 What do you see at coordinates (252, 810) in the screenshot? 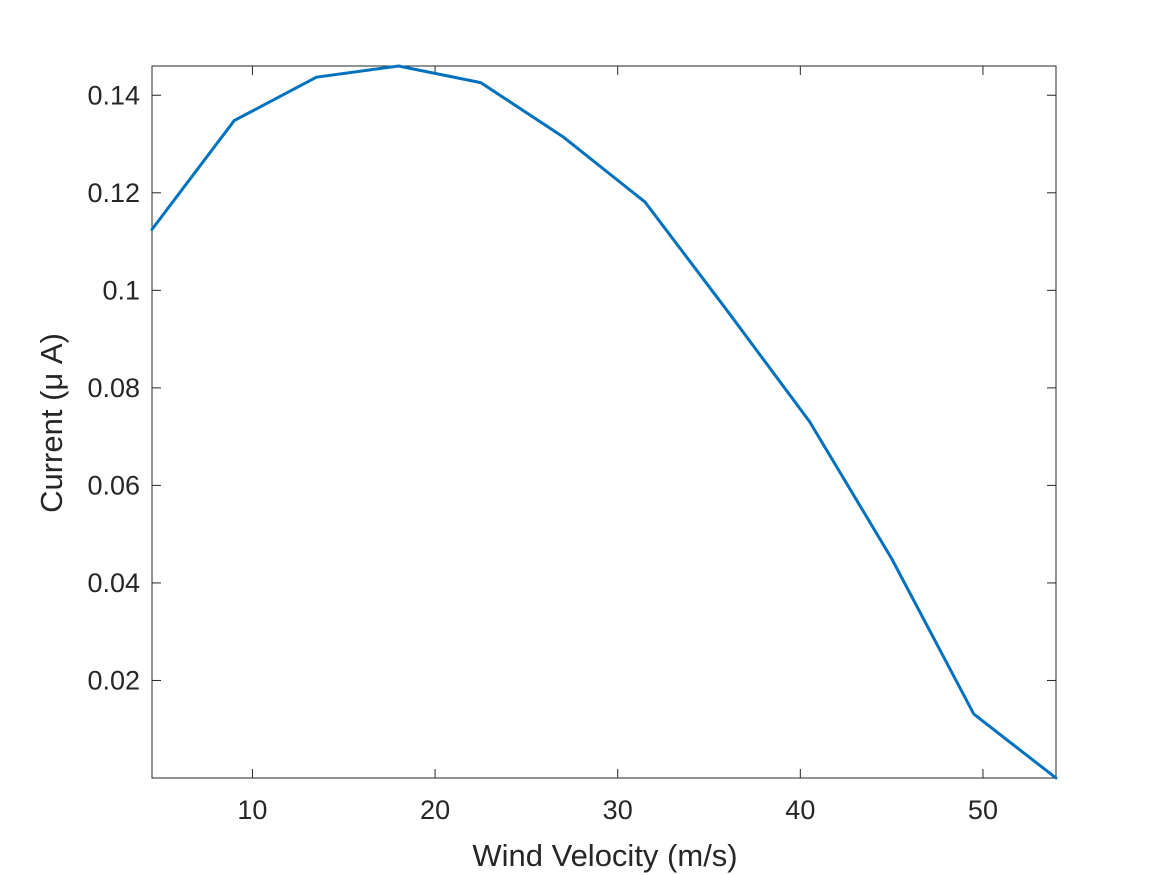
I see `x-tick-label: 10` at bounding box center [252, 810].